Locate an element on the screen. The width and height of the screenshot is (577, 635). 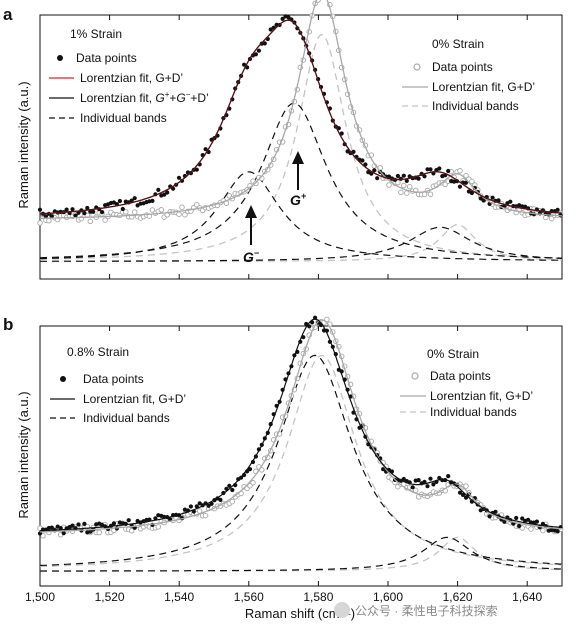
legend-gray-circle-marker is located at coordinates (415, 376).